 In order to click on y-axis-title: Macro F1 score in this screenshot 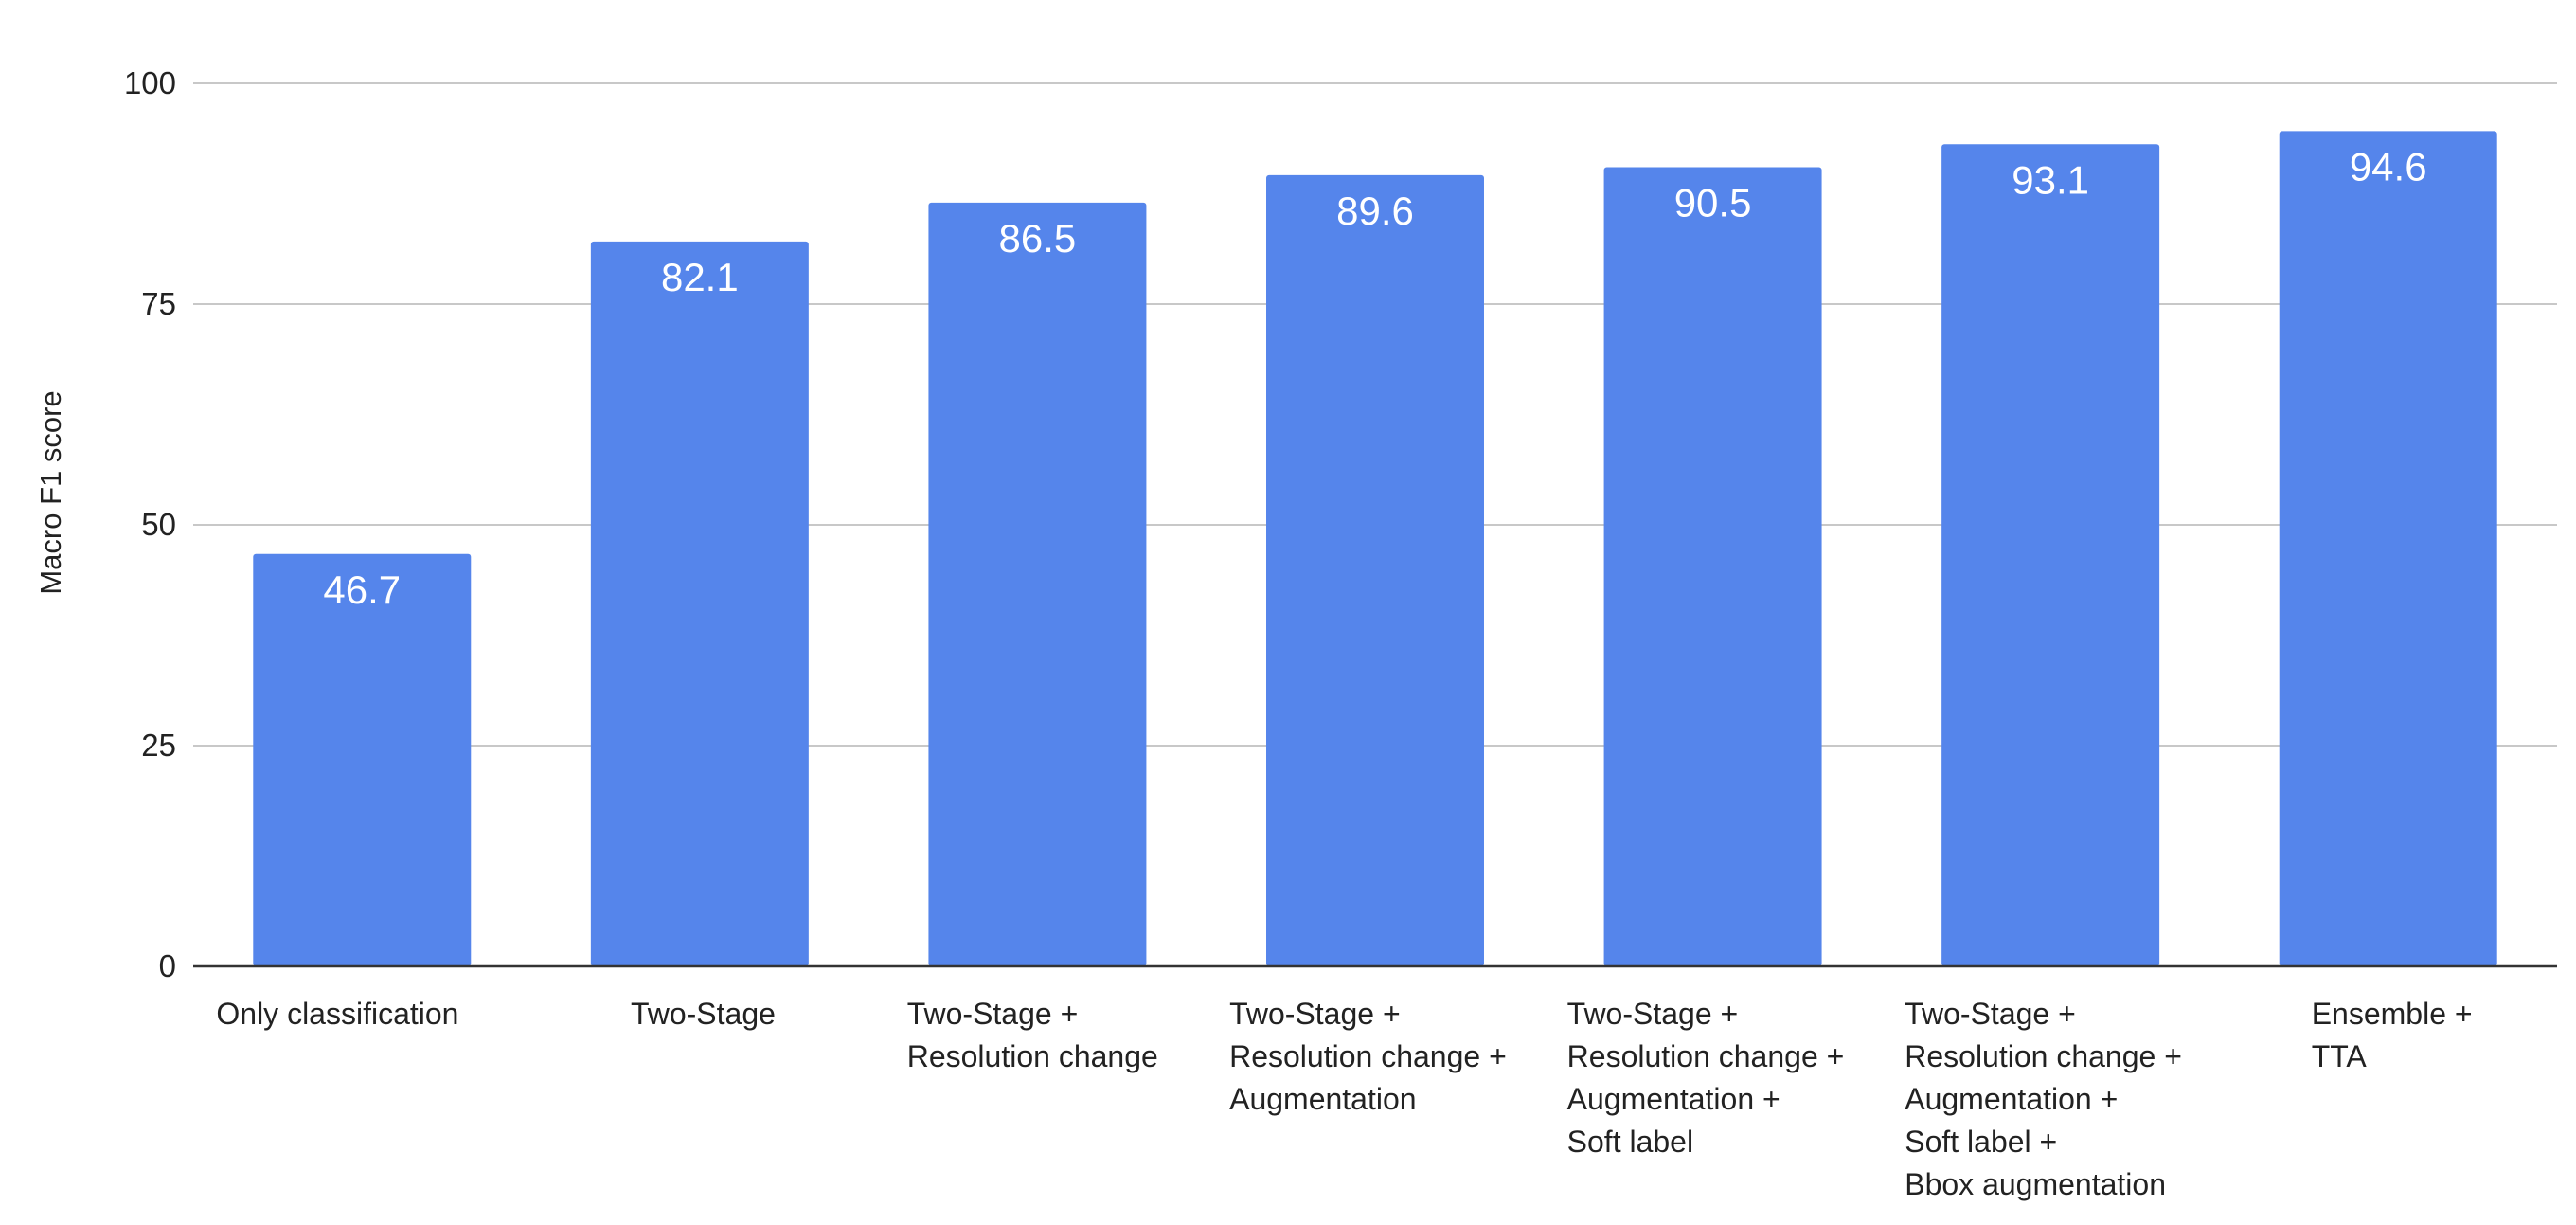, I will do `click(50, 492)`.